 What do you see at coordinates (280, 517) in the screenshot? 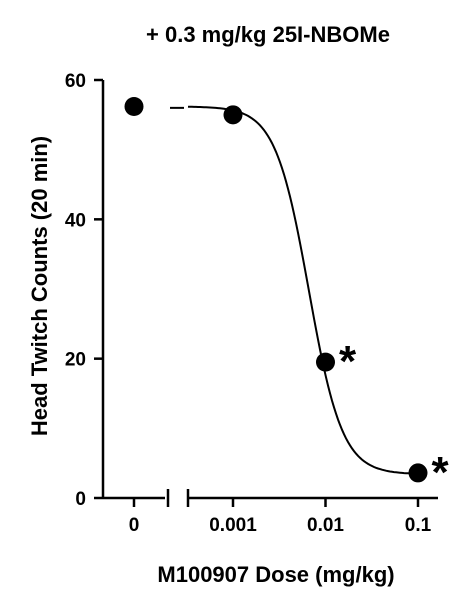
I see `x-ticks: 0 0.001 0.01 0.1` at bounding box center [280, 517].